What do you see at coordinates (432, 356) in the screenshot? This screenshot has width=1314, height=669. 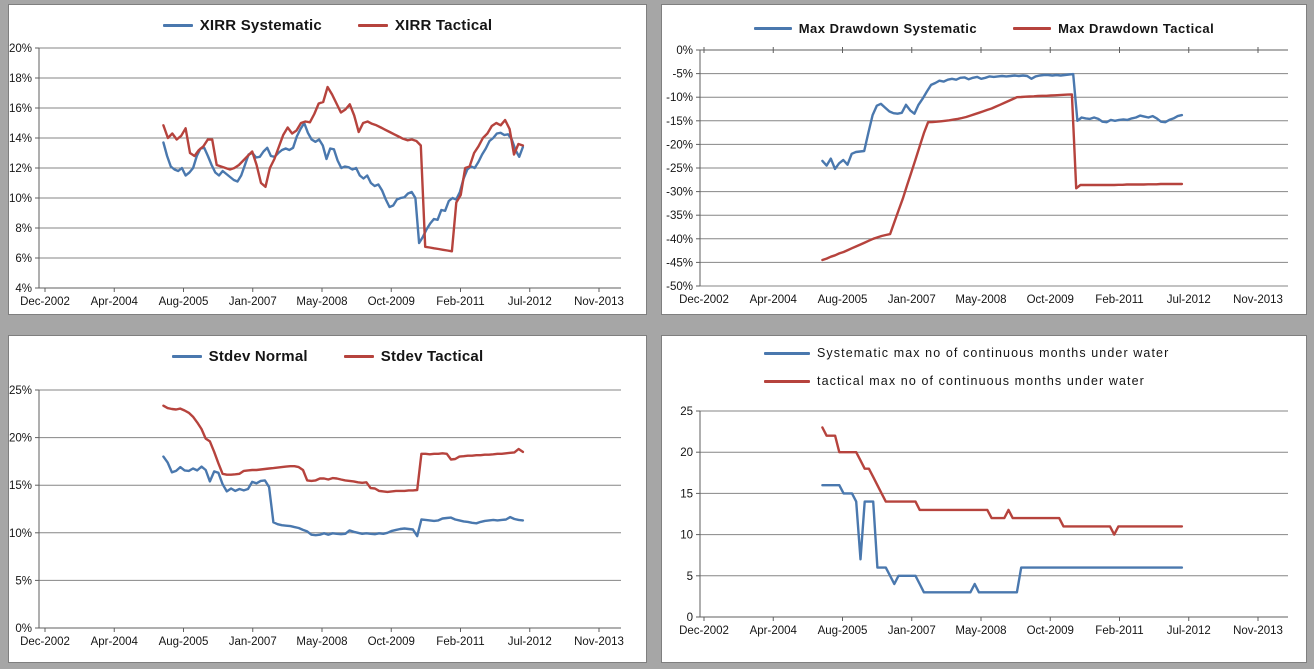 I see `legend-label: Stdev Tactical` at bounding box center [432, 356].